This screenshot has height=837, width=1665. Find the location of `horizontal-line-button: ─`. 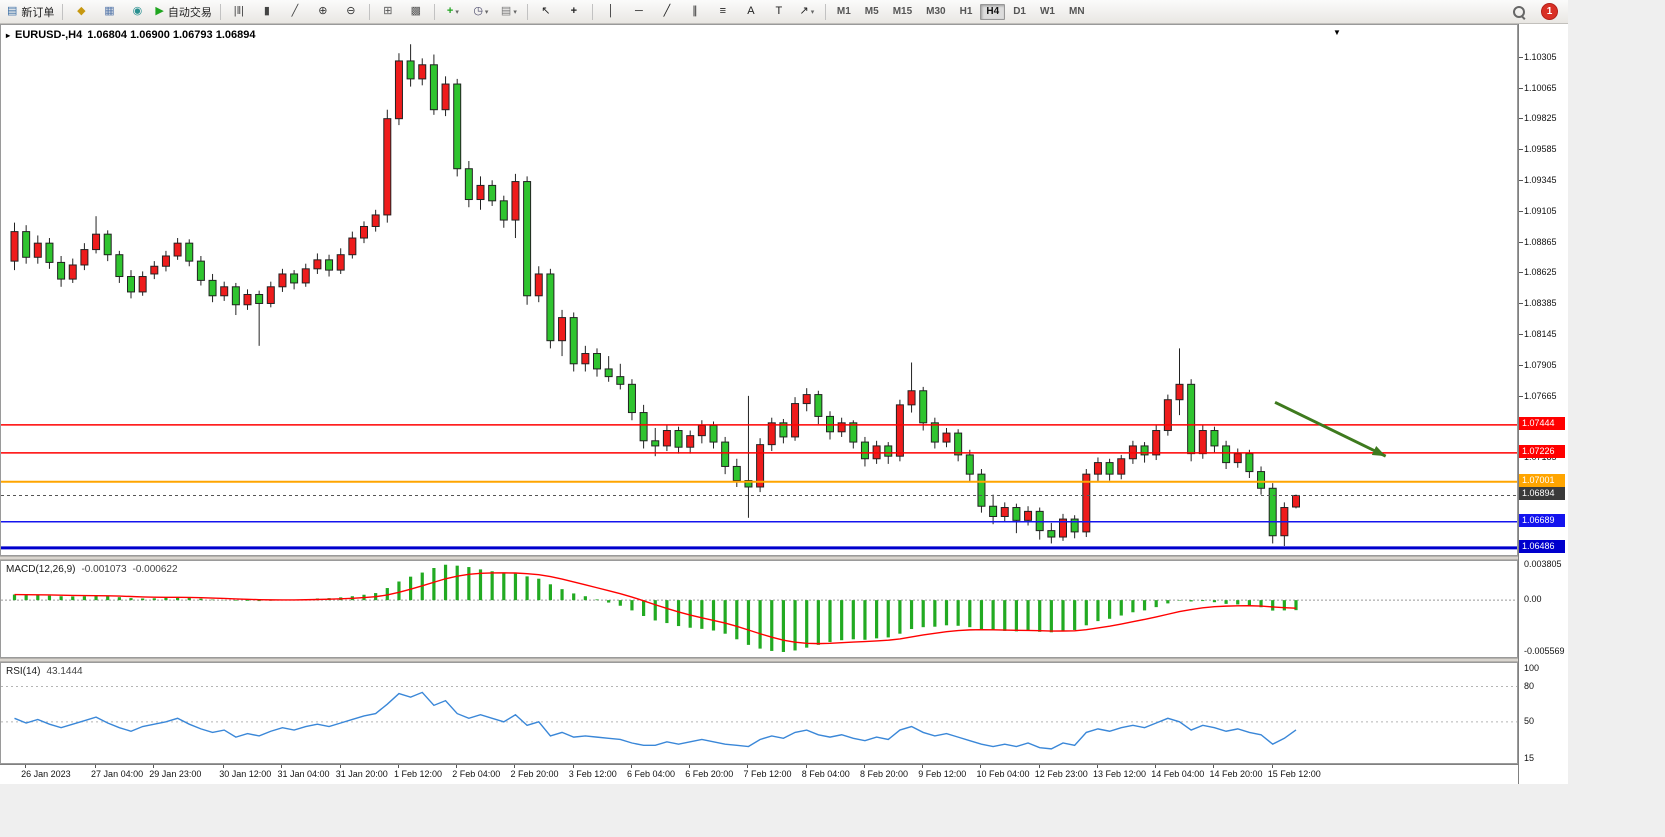

horizontal-line-button: ─ is located at coordinates (639, 12).